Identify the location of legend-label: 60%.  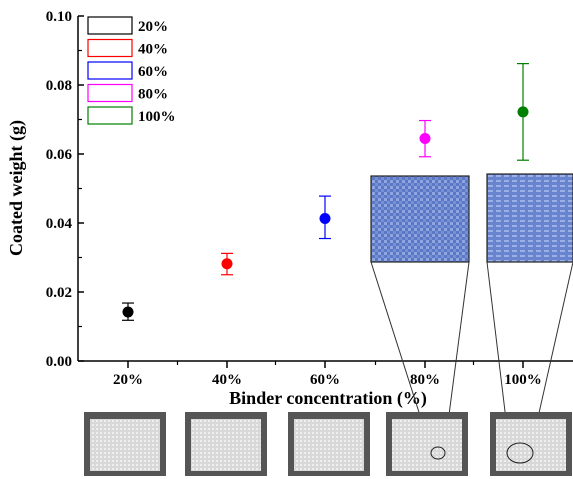
(153, 72).